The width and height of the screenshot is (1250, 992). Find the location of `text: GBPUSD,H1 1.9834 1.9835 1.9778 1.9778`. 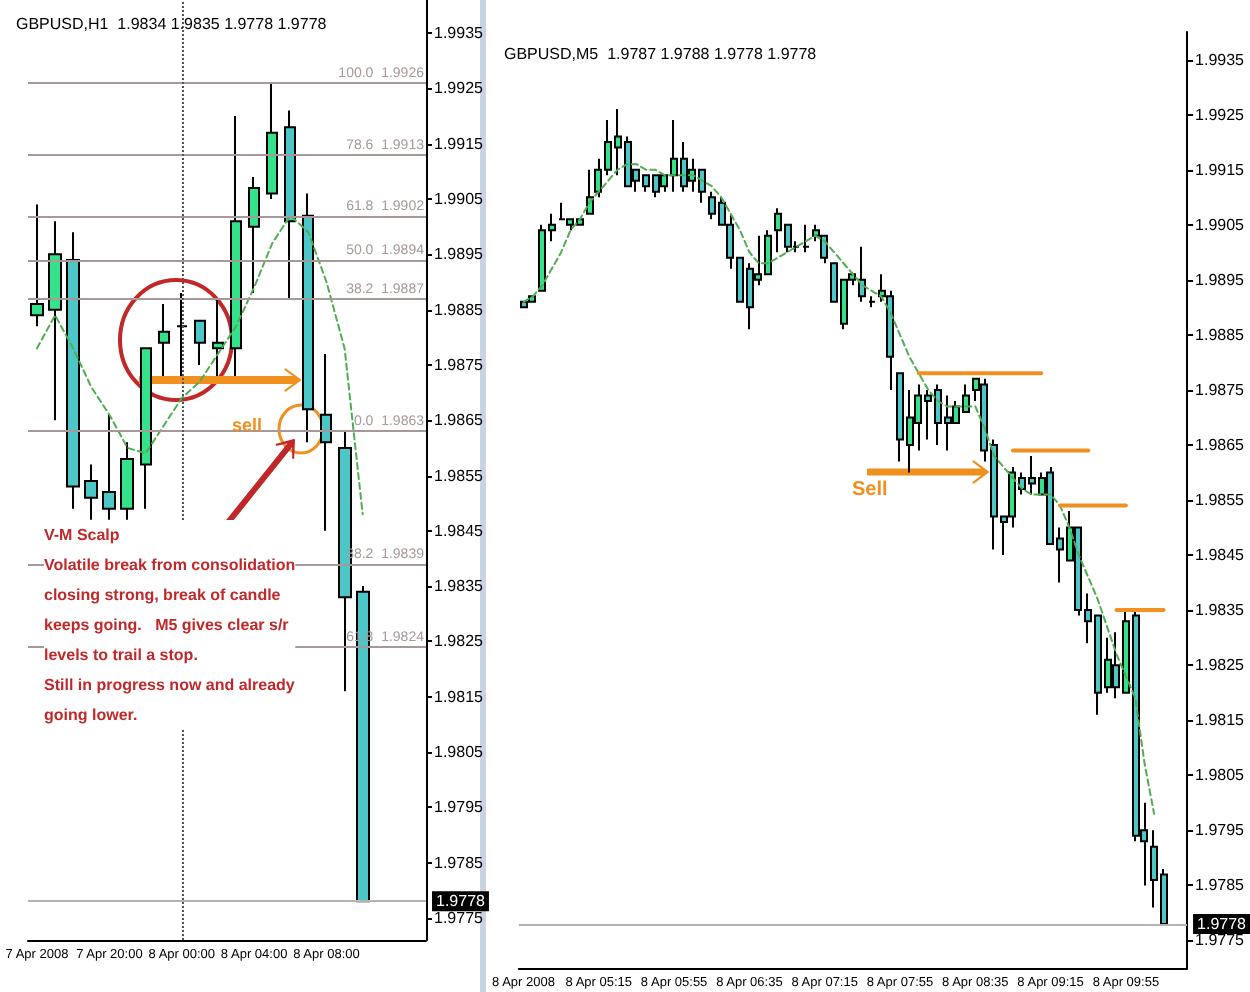

text: GBPUSD,H1 1.9834 1.9835 1.9778 1.9778 is located at coordinates (172, 24).